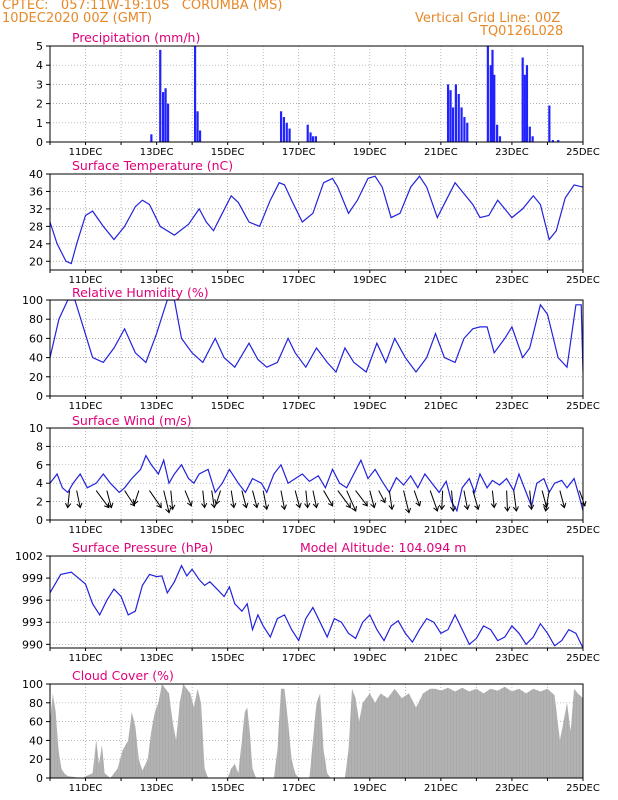 Image resolution: width=618 pixels, height=800 pixels. Describe the element at coordinates (32, 684) in the screenshot. I see `y-tick-label: 100` at that location.